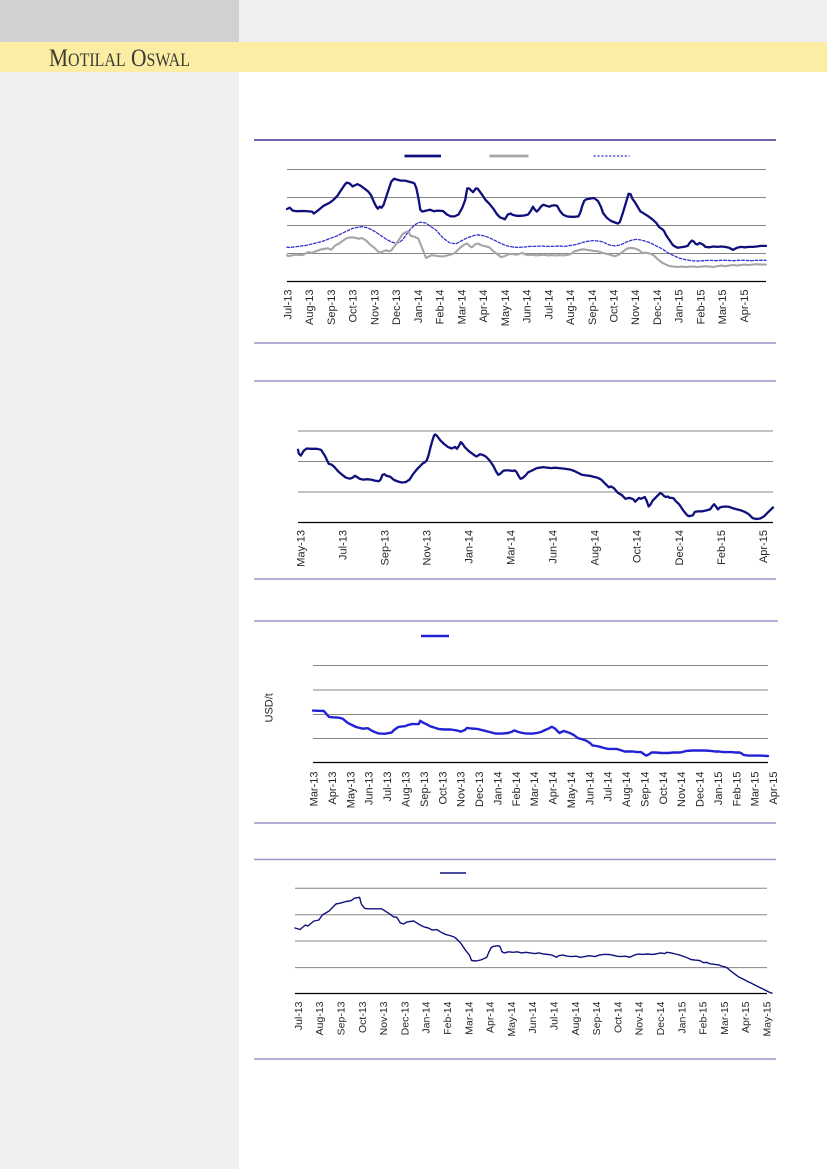 This screenshot has height=1174, width=827. I want to click on svg-text: Jun-13, so click(370, 789).